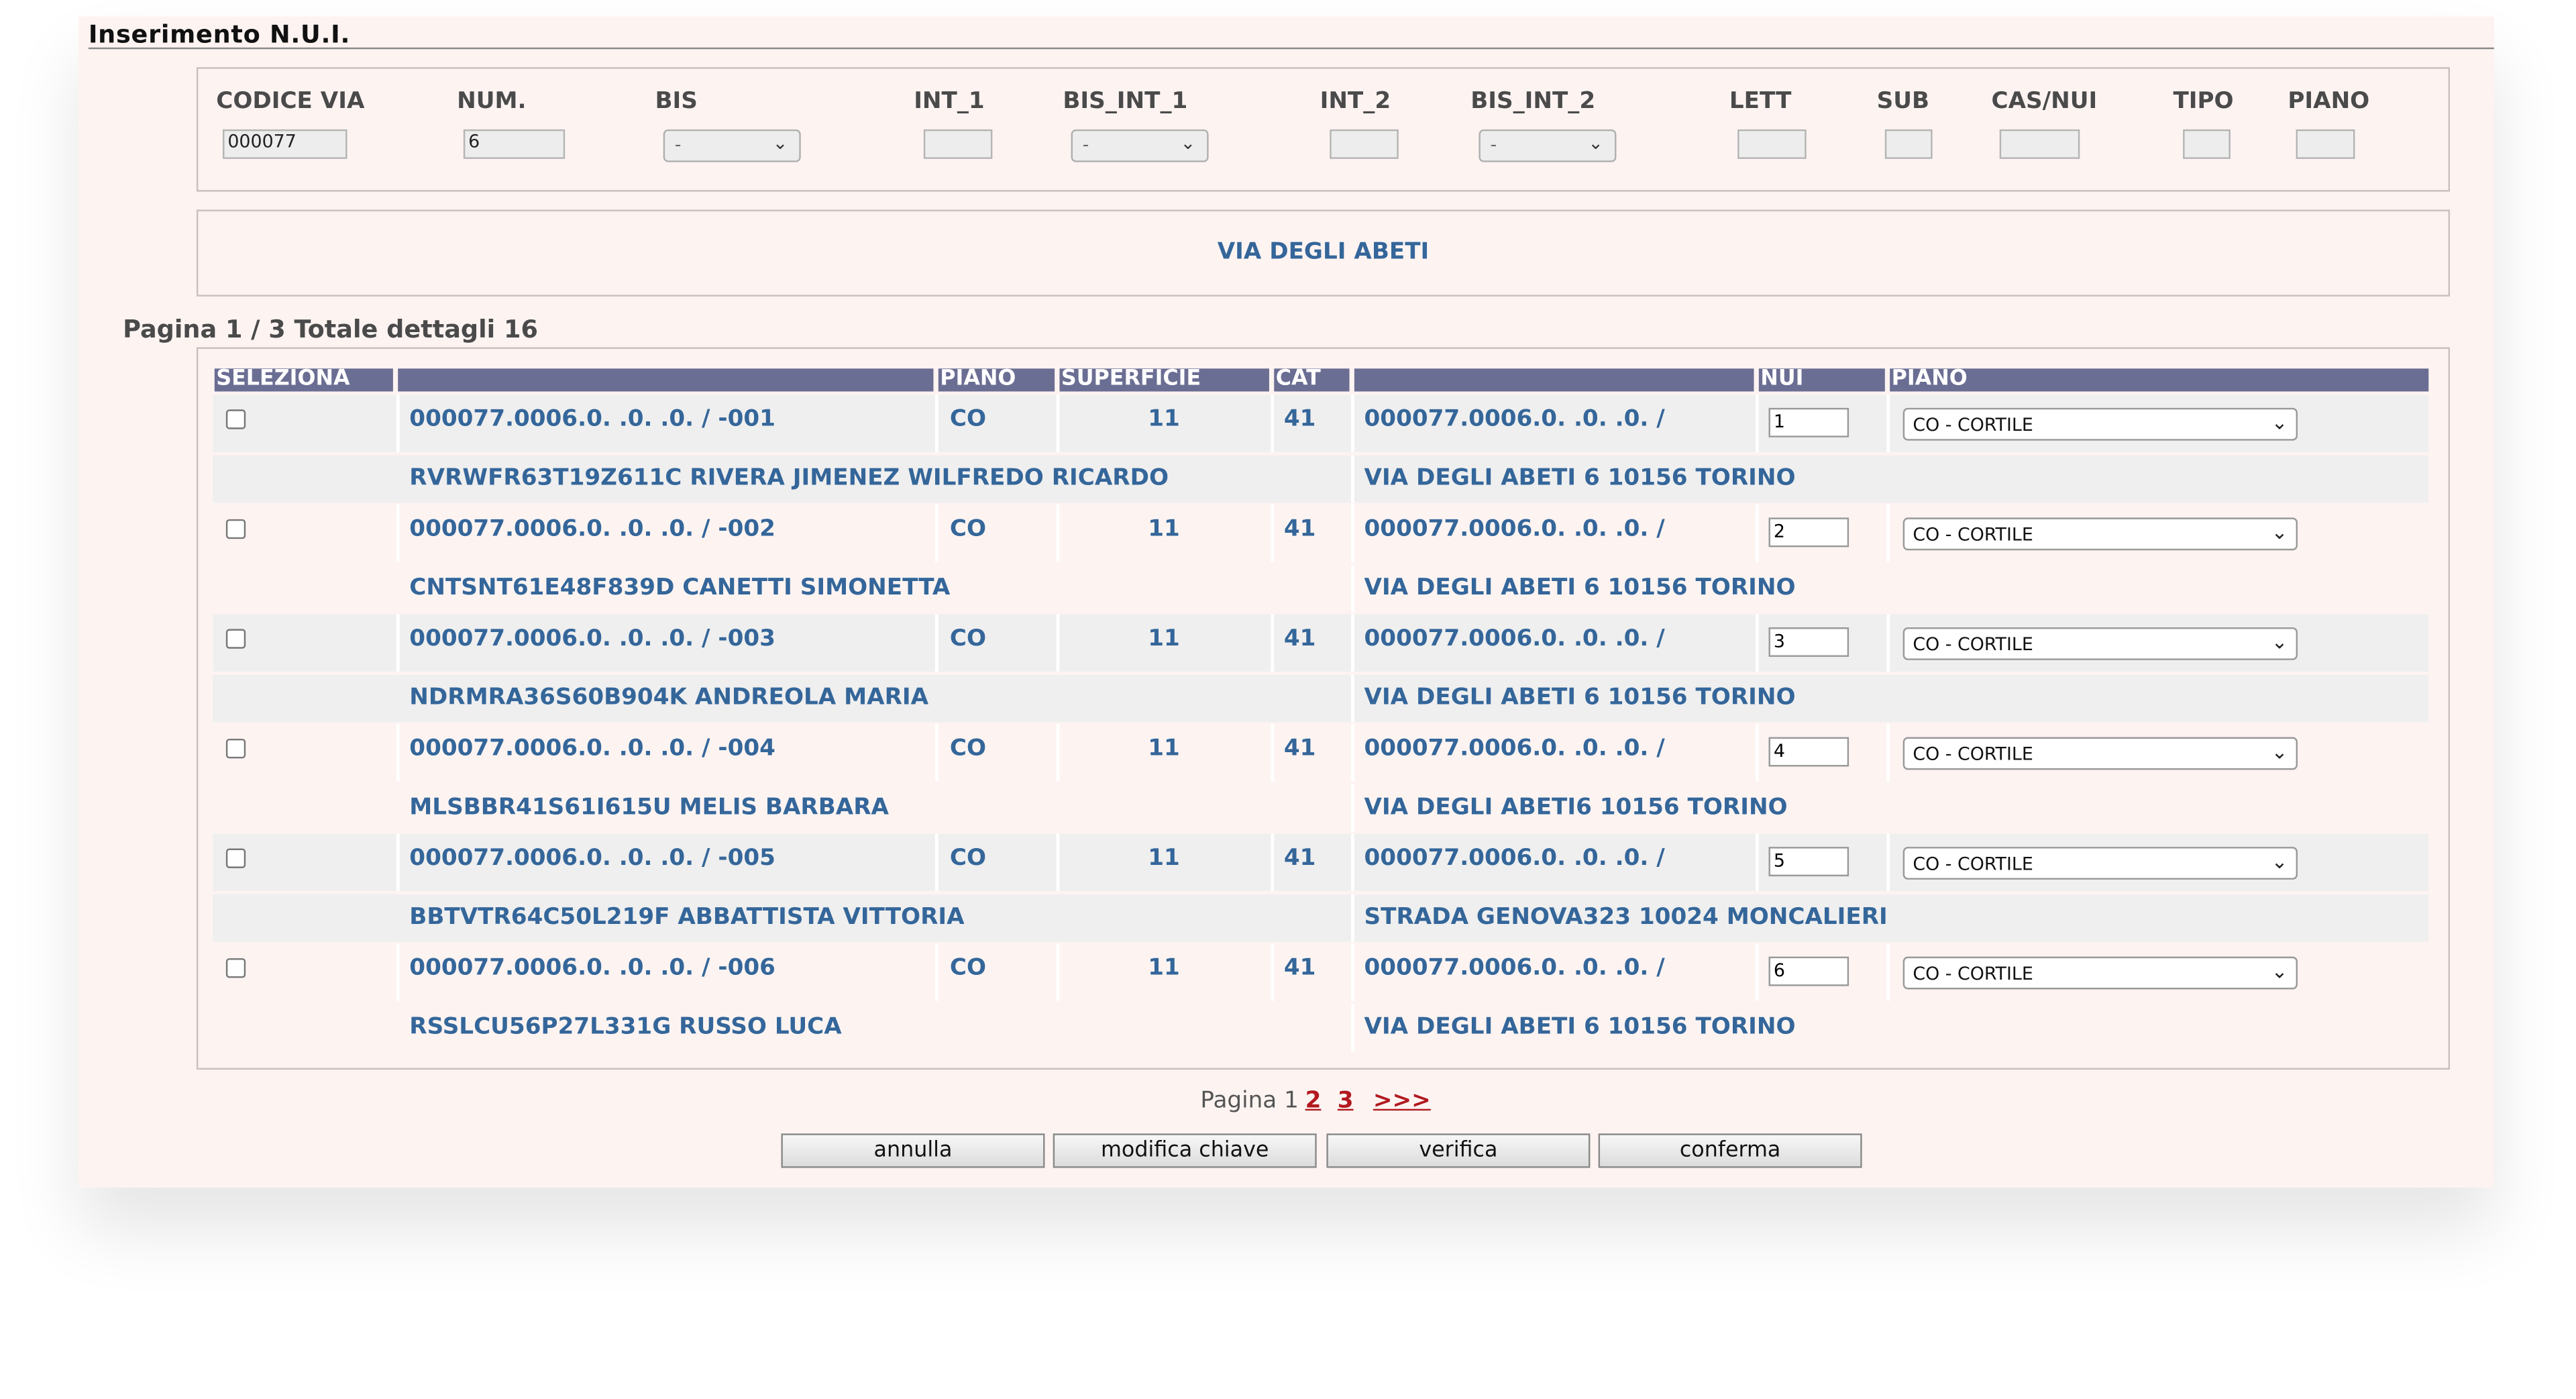 The image size is (2576, 1399). What do you see at coordinates (1125, 102) in the screenshot?
I see `bis-int-1-label: BIS_INT_1` at bounding box center [1125, 102].